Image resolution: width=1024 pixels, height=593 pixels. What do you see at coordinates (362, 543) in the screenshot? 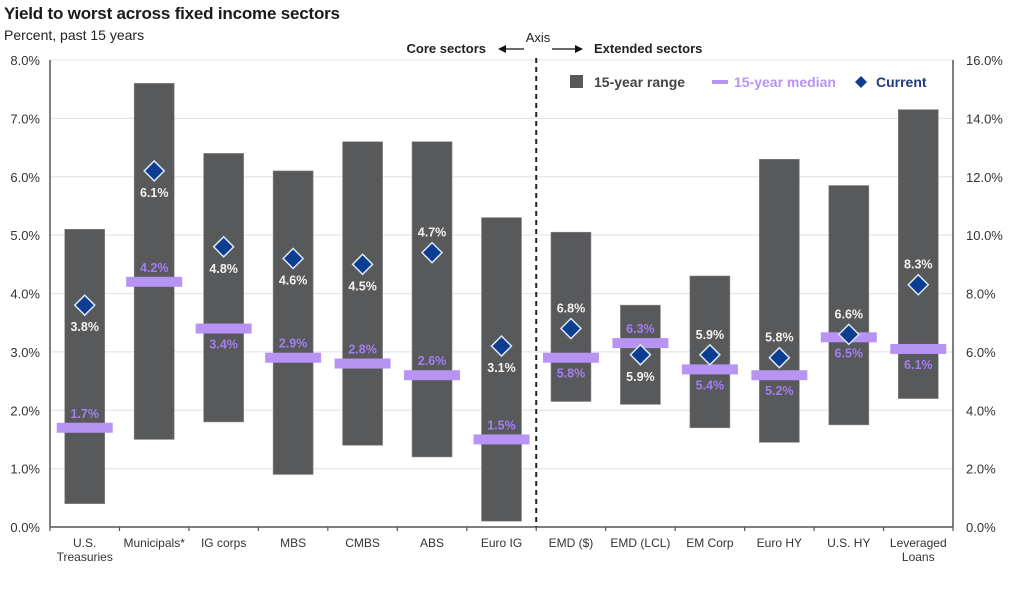
I see `category-label: CMBS` at bounding box center [362, 543].